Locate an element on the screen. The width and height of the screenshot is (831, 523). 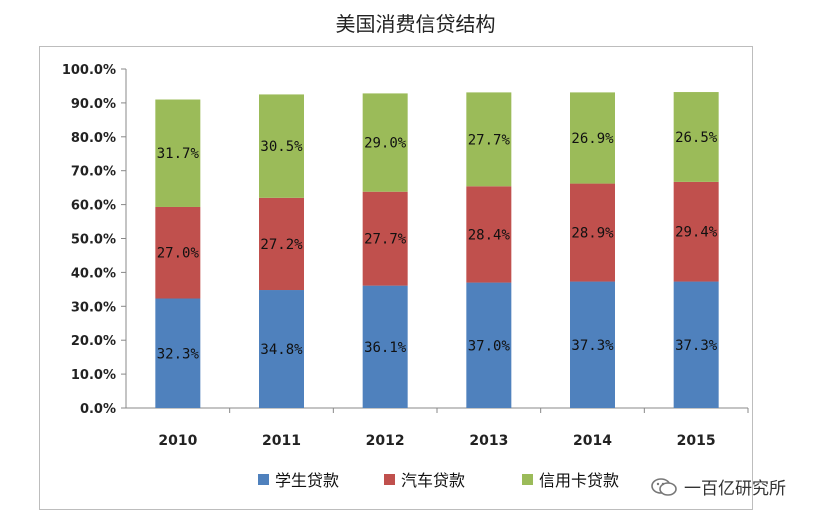
watermark: 一百亿研究所 is located at coordinates (718, 486).